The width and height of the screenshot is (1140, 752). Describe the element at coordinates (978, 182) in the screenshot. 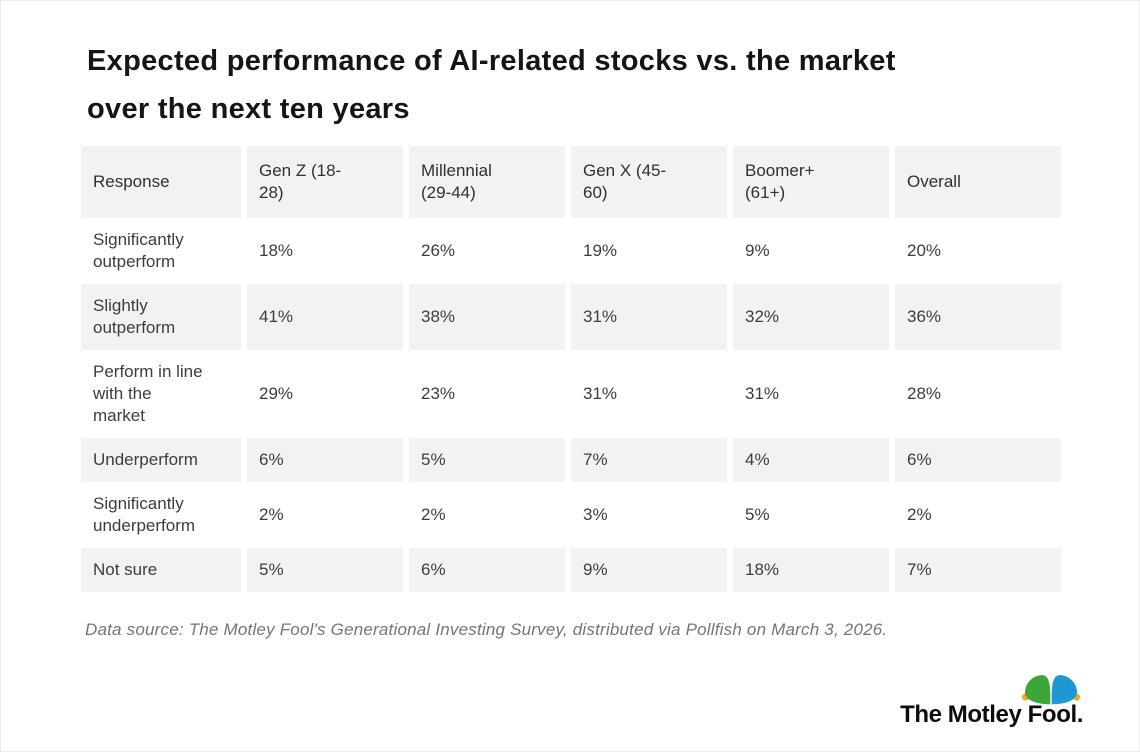

I see `col-header-overall: Overall` at that location.